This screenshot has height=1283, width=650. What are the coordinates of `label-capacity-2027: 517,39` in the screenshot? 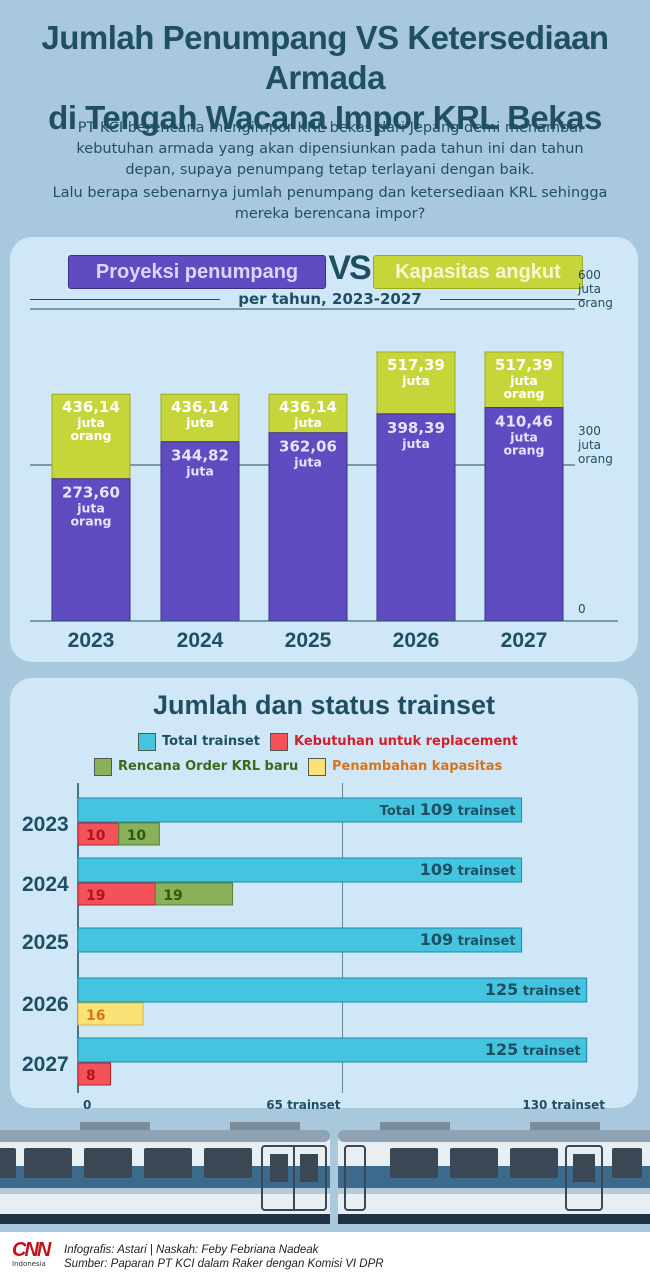 It's located at (524, 365).